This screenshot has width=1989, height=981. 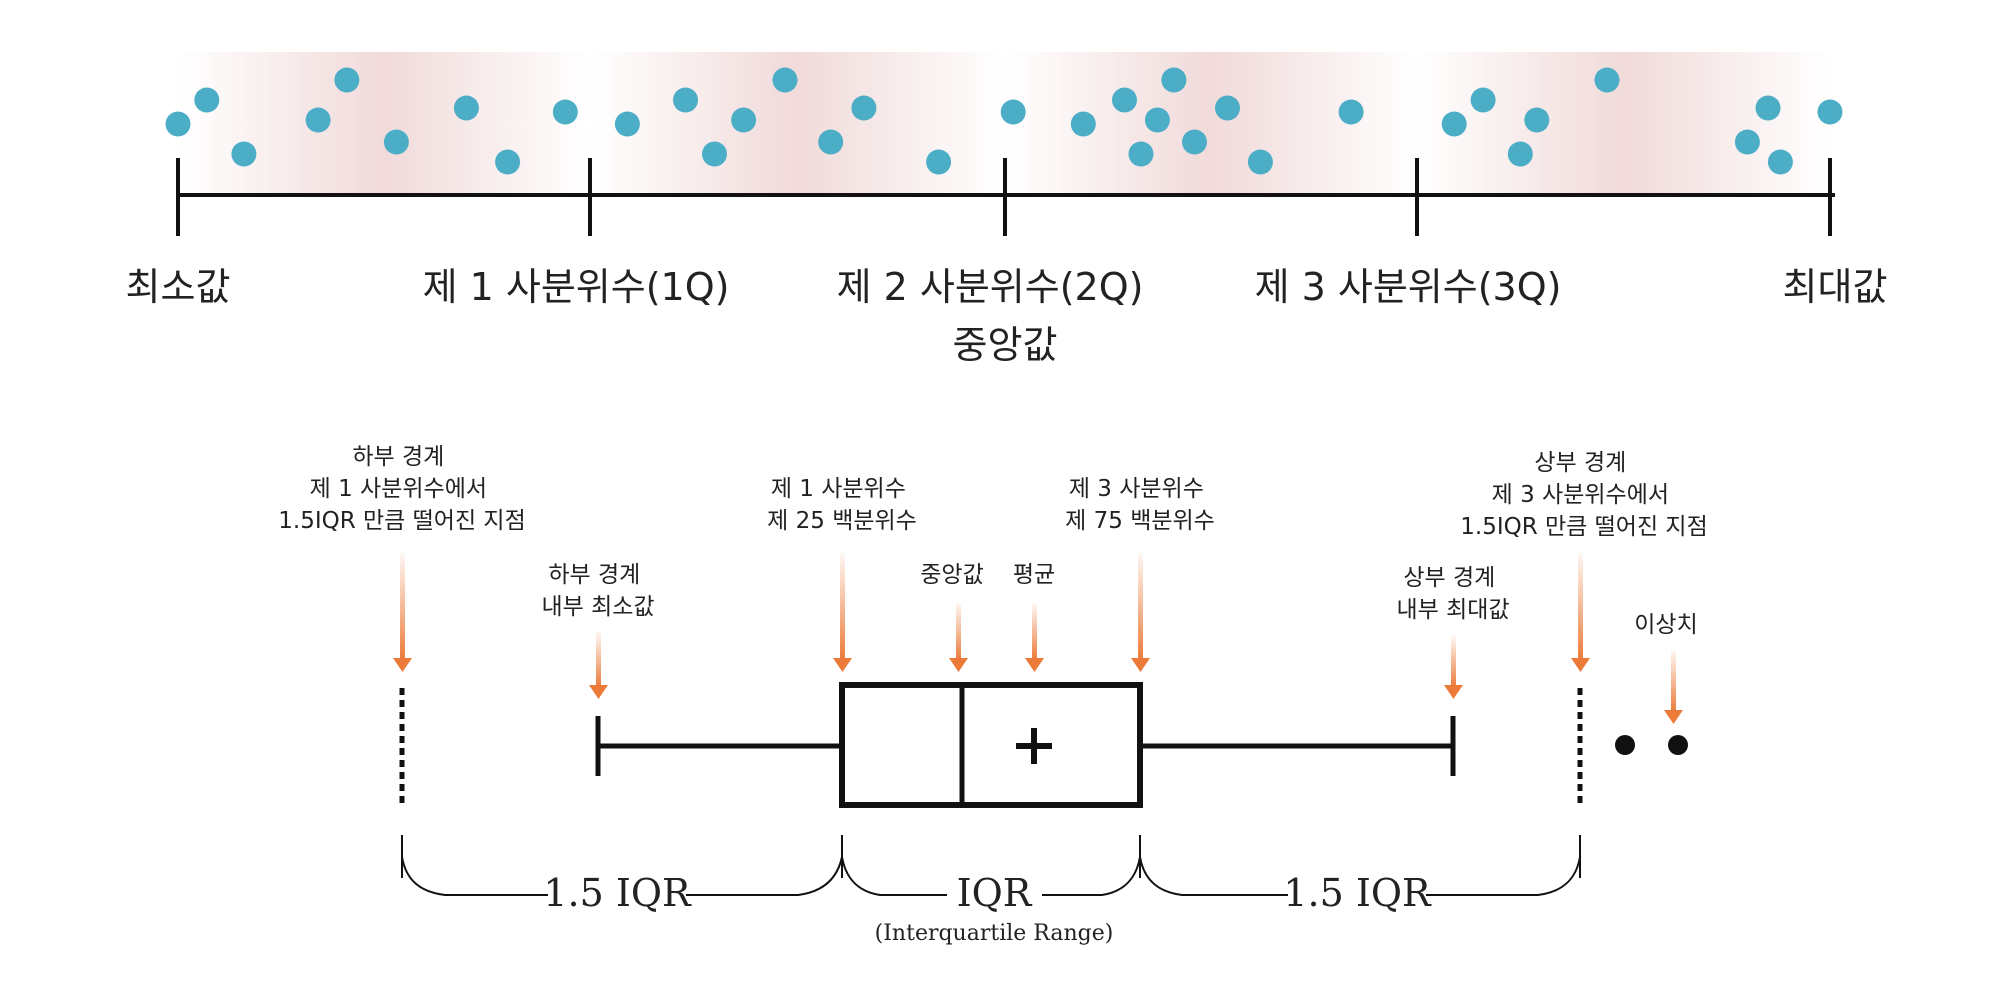 What do you see at coordinates (597, 591) in the screenshot?
I see `annotation-lower-inner: 하부 경계 내부 최소값` at bounding box center [597, 591].